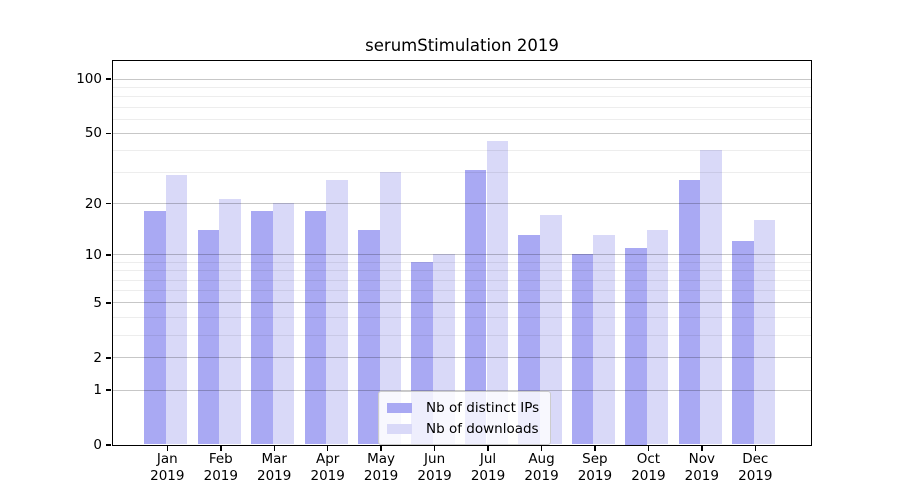 The image size is (900, 500). What do you see at coordinates (208, 337) in the screenshot?
I see `bar-distinct-ips-feb` at bounding box center [208, 337].